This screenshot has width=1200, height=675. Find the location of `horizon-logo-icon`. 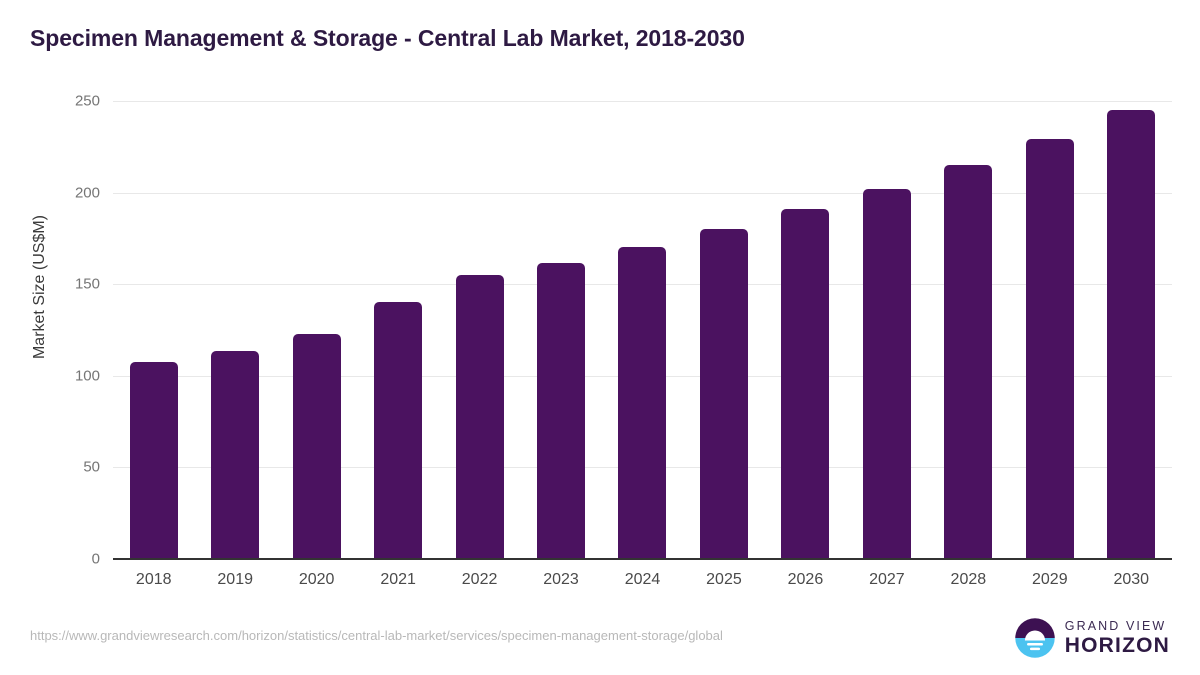

horizon-logo-icon is located at coordinates (1035, 638).